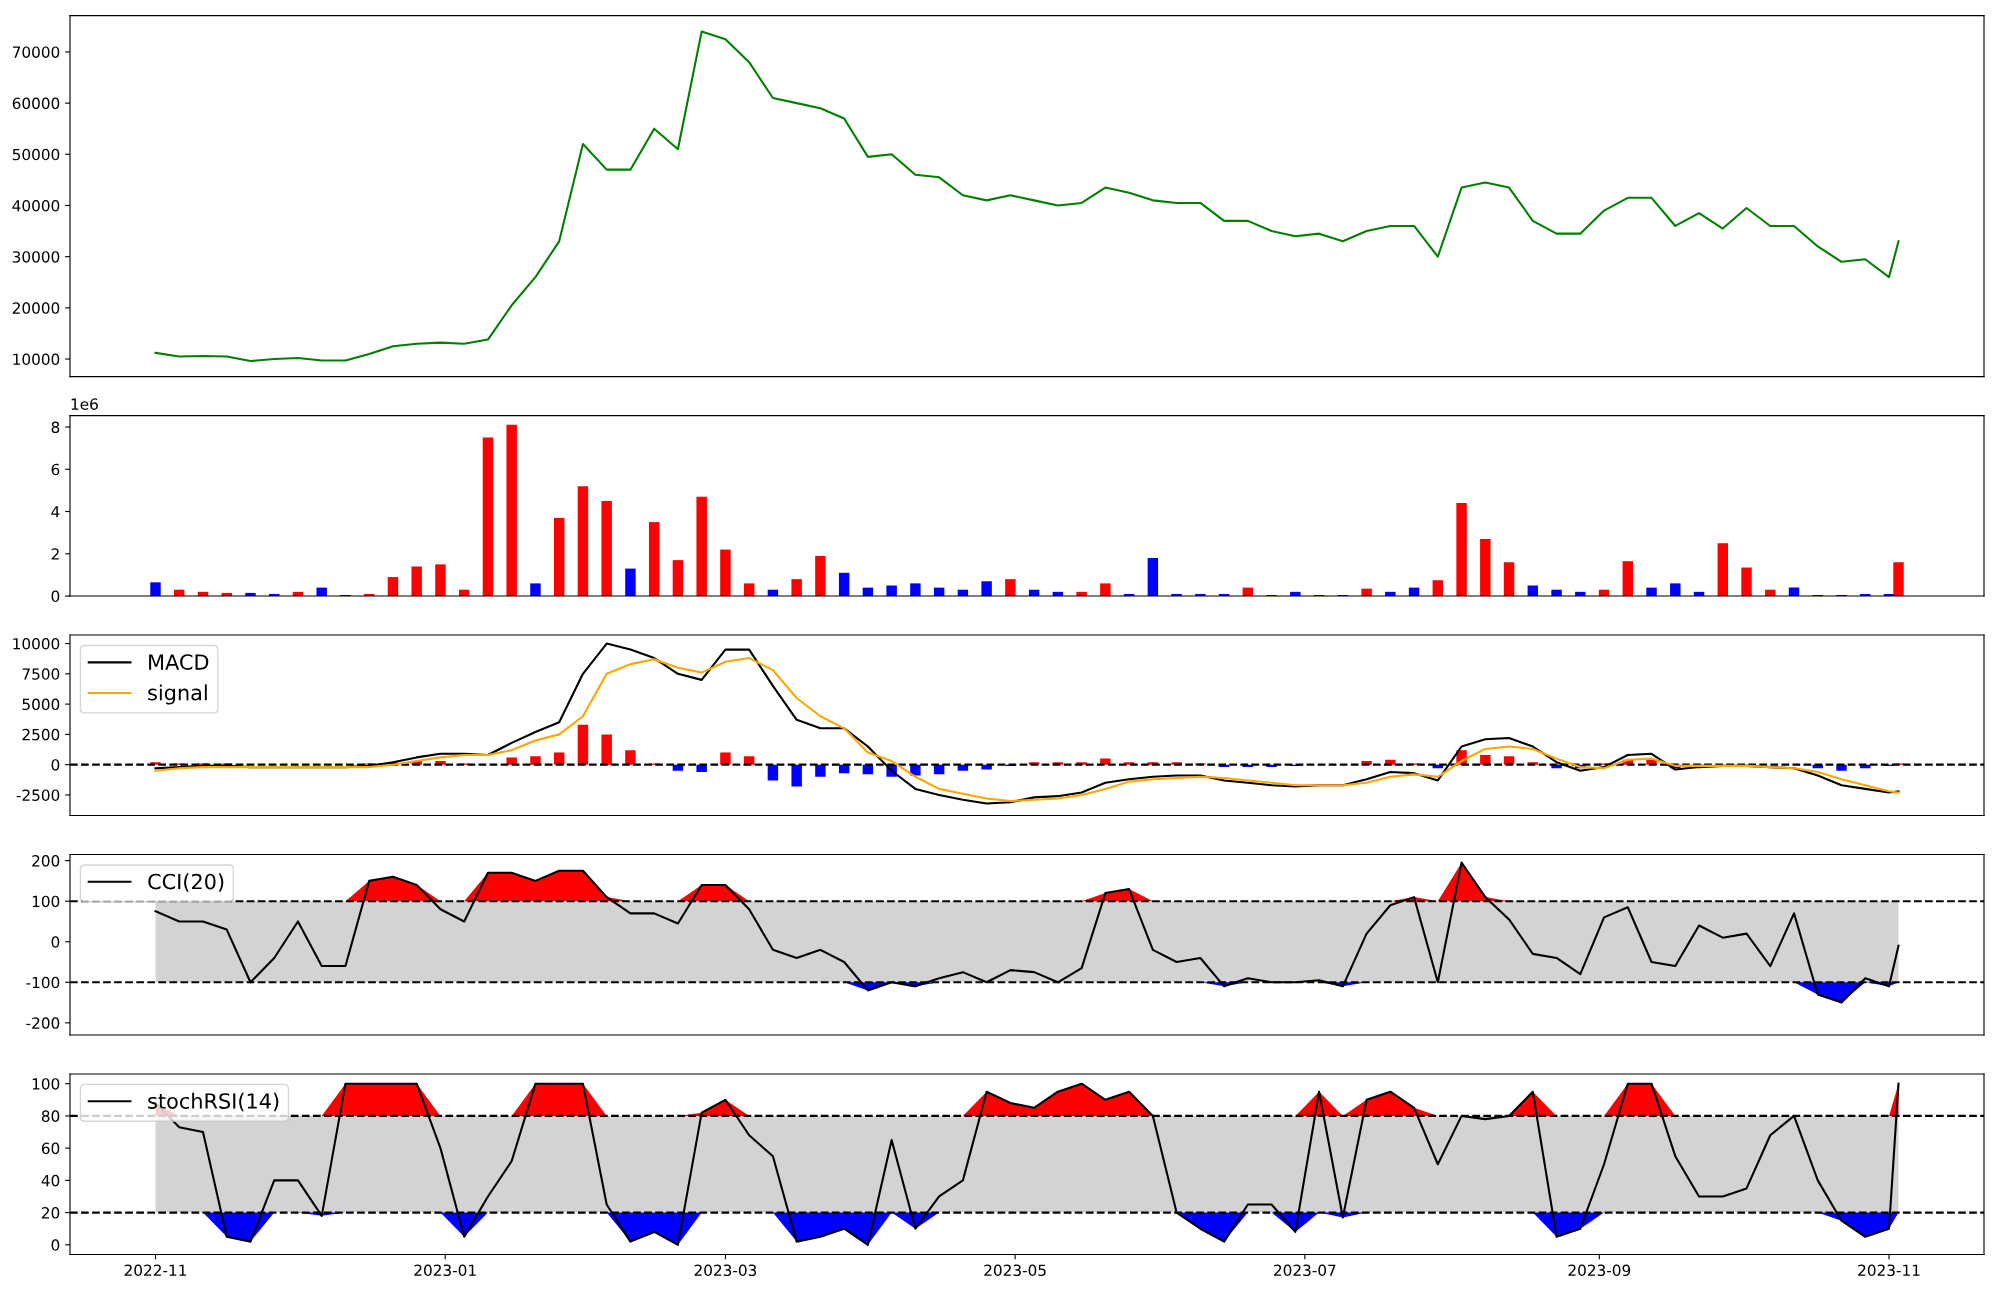 Image resolution: width=2000 pixels, height=1300 pixels. Describe the element at coordinates (55, 554) in the screenshot. I see `y-tick-label: 2` at that location.